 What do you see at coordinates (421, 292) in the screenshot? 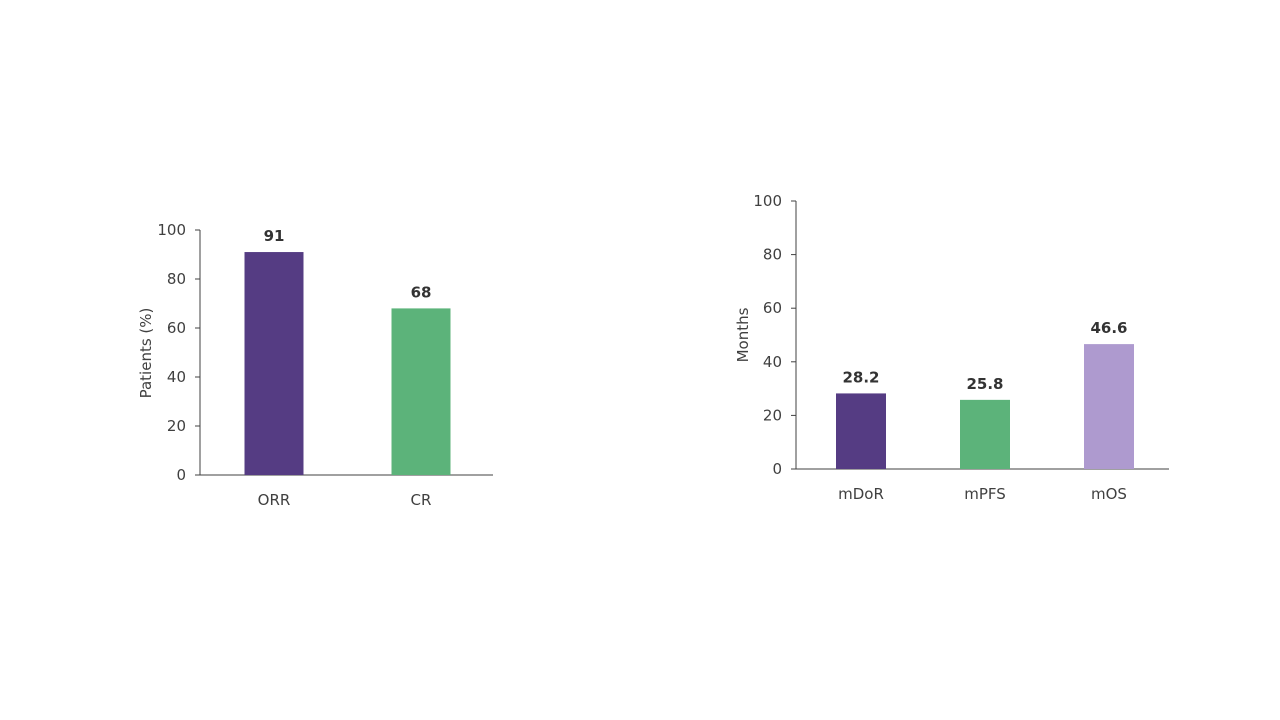
I see `bar-value-label: 68` at bounding box center [421, 292].